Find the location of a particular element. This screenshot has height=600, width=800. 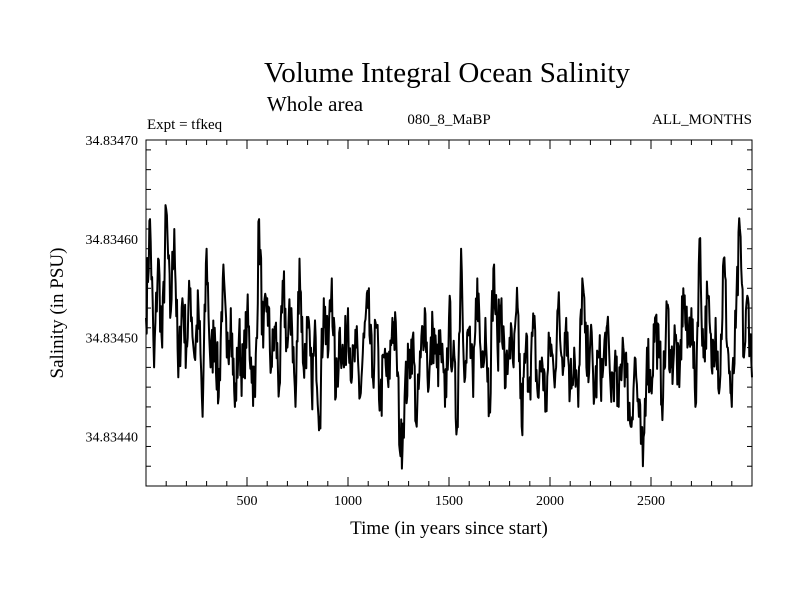

run-label: 080_8_MaBP is located at coordinates (448, 120).